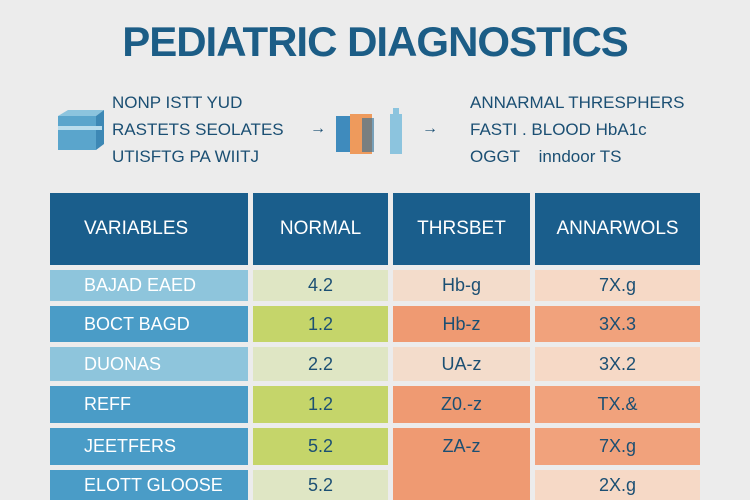 The width and height of the screenshot is (750, 500). What do you see at coordinates (320, 364) in the screenshot?
I see `row-normal: 2.2` at bounding box center [320, 364].